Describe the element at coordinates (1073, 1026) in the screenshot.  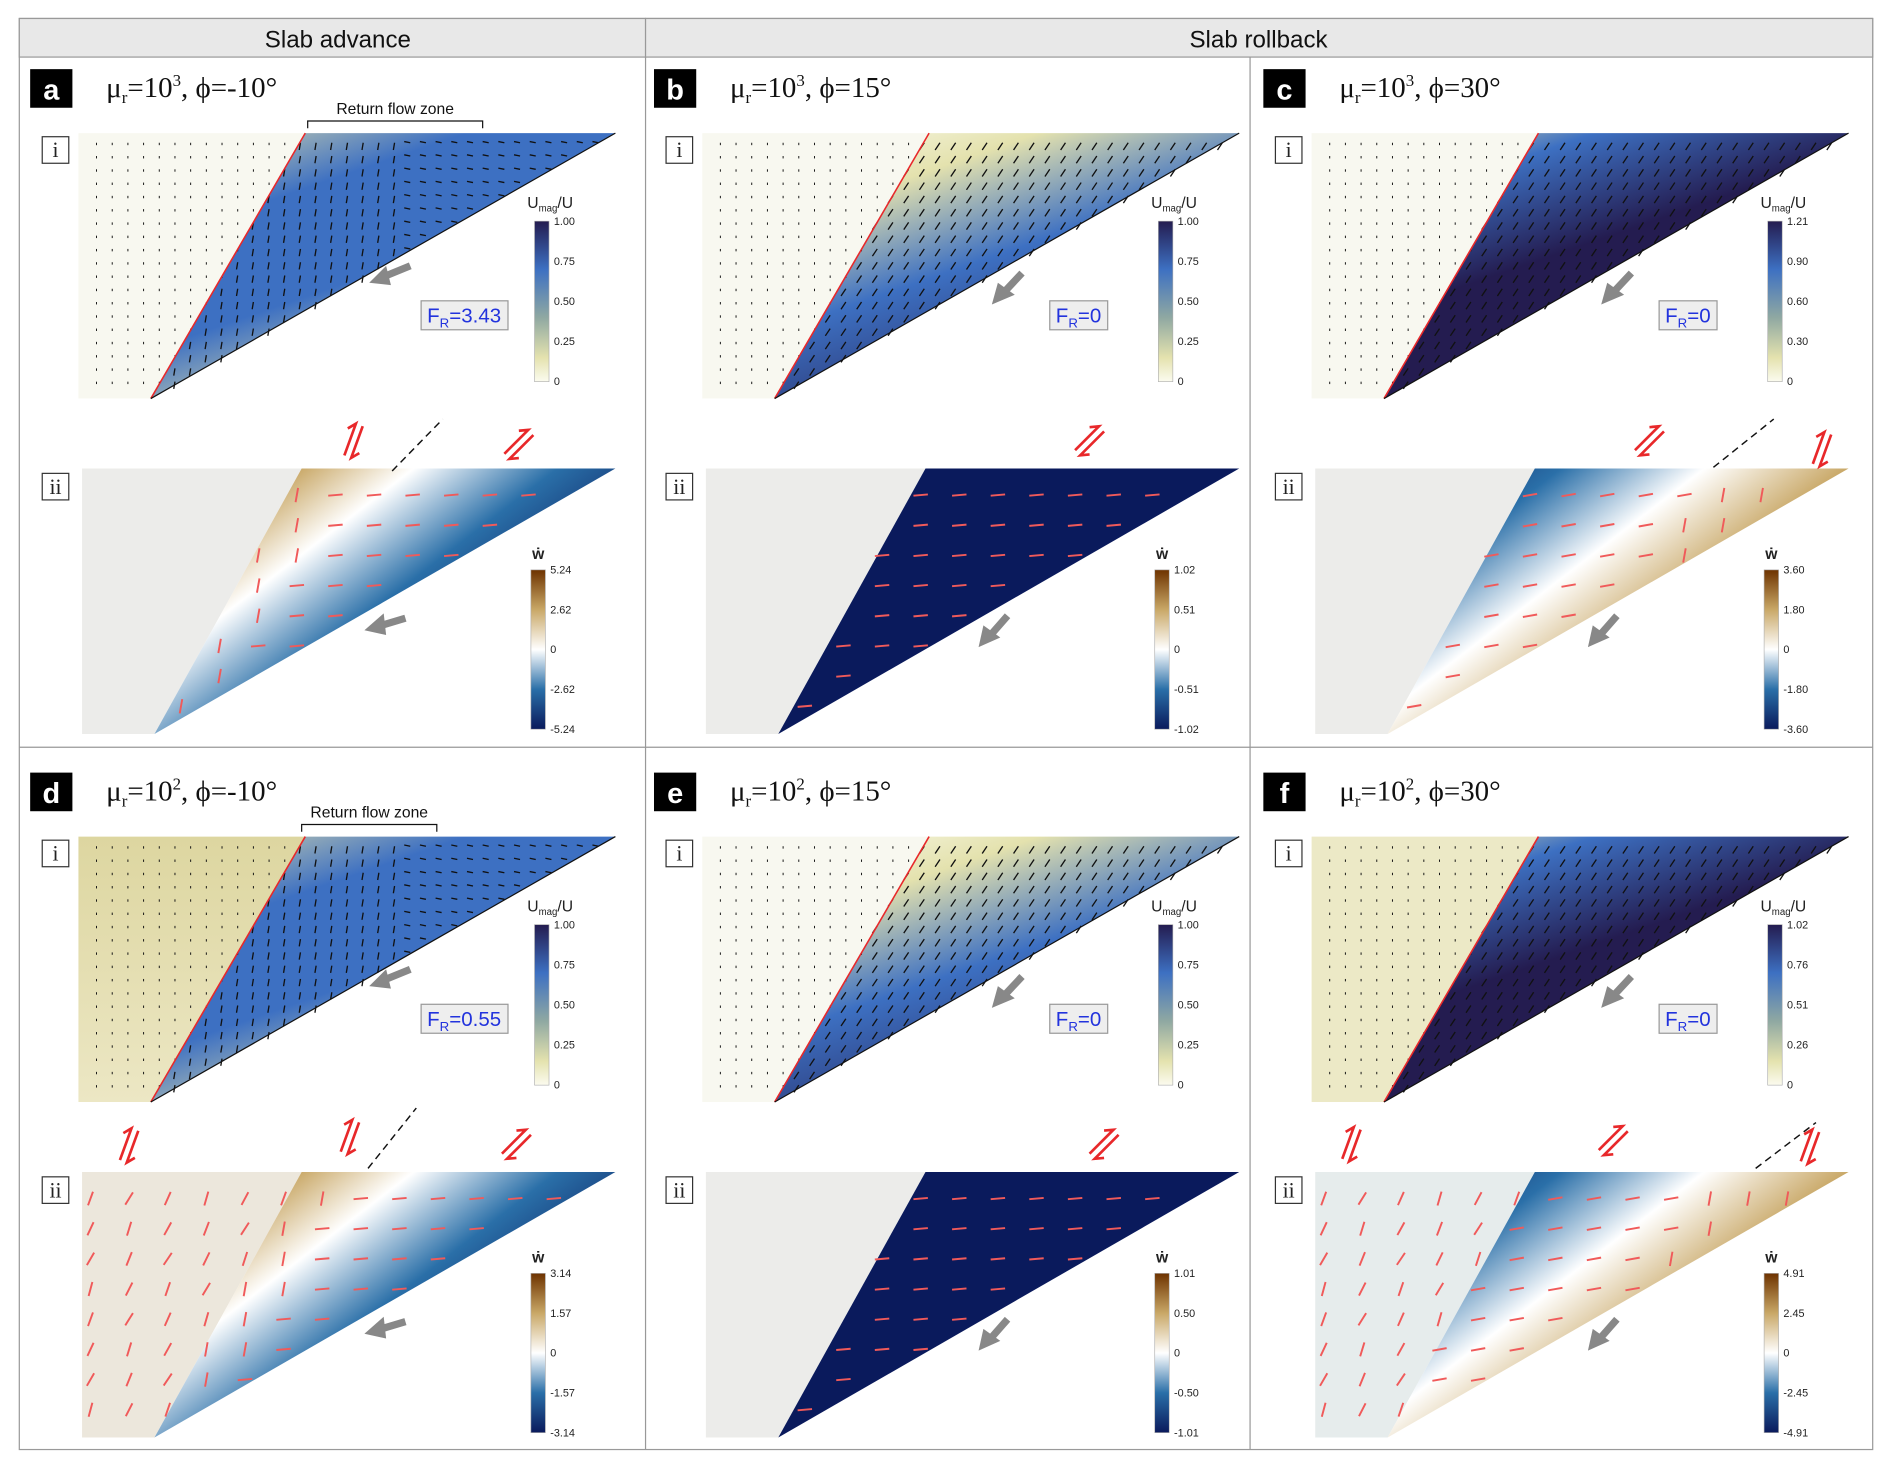
I see `fr-subscript: R` at that location.